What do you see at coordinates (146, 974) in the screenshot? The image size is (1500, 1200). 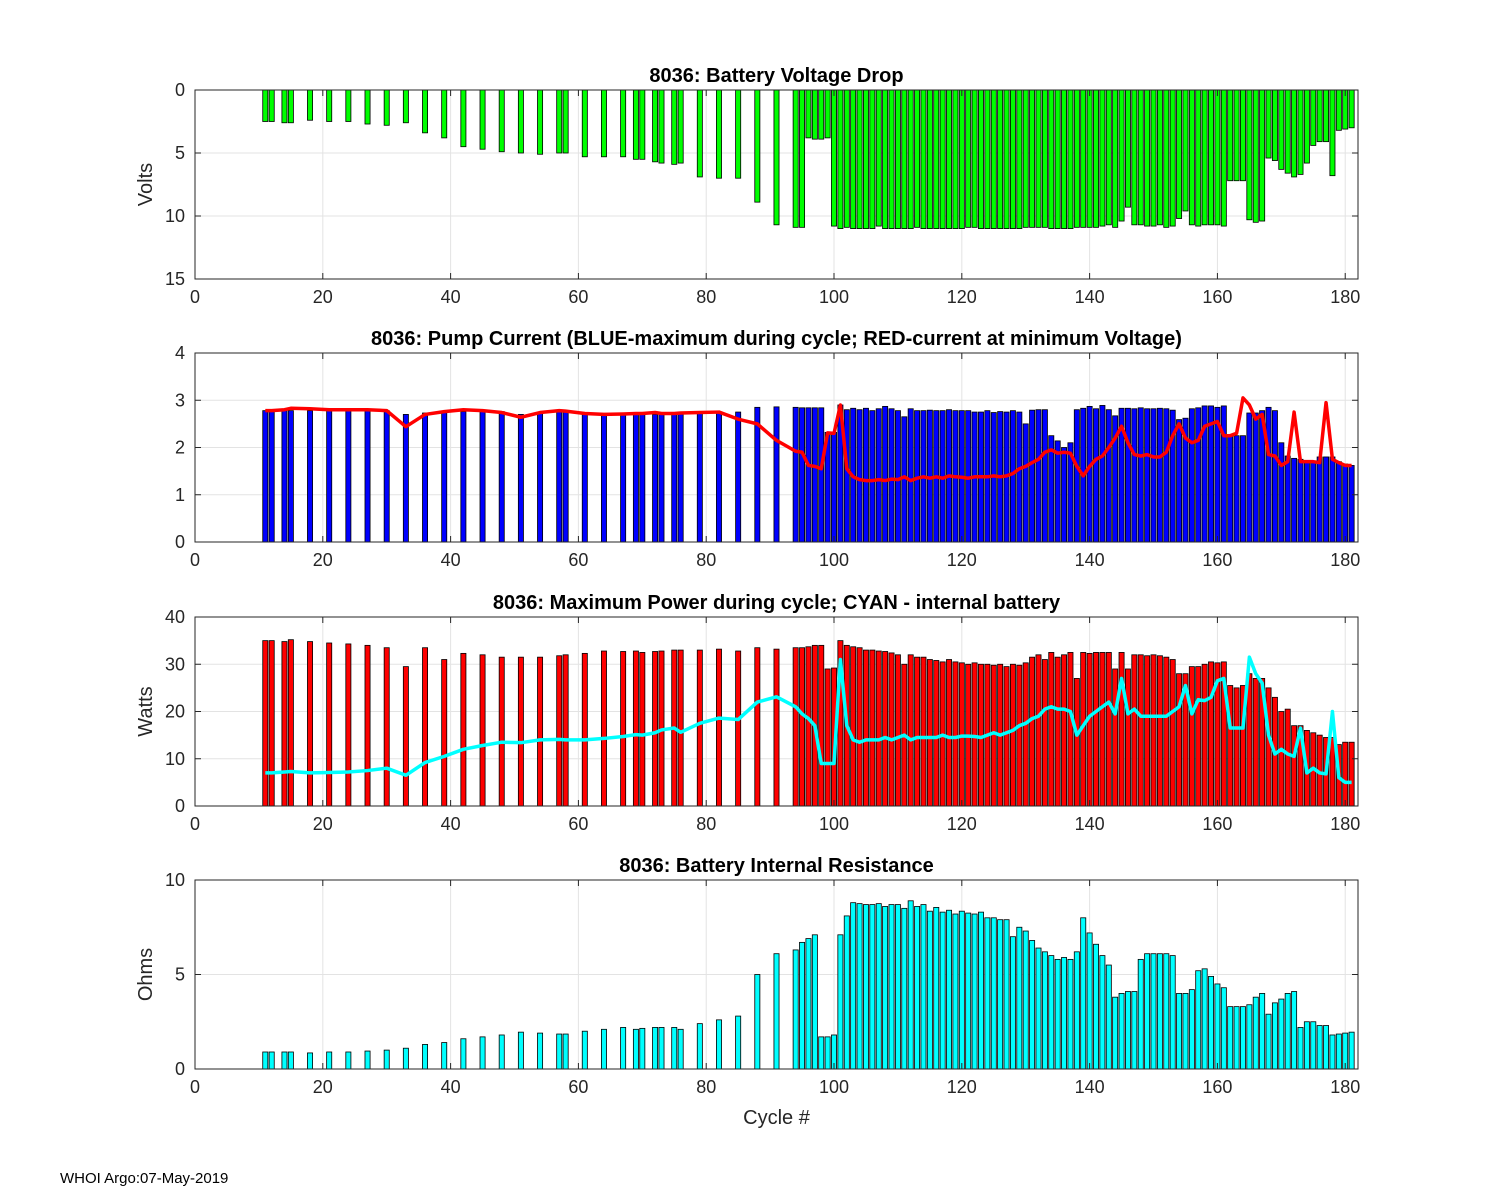 I see `y-axis-label: Ohms` at bounding box center [146, 974].